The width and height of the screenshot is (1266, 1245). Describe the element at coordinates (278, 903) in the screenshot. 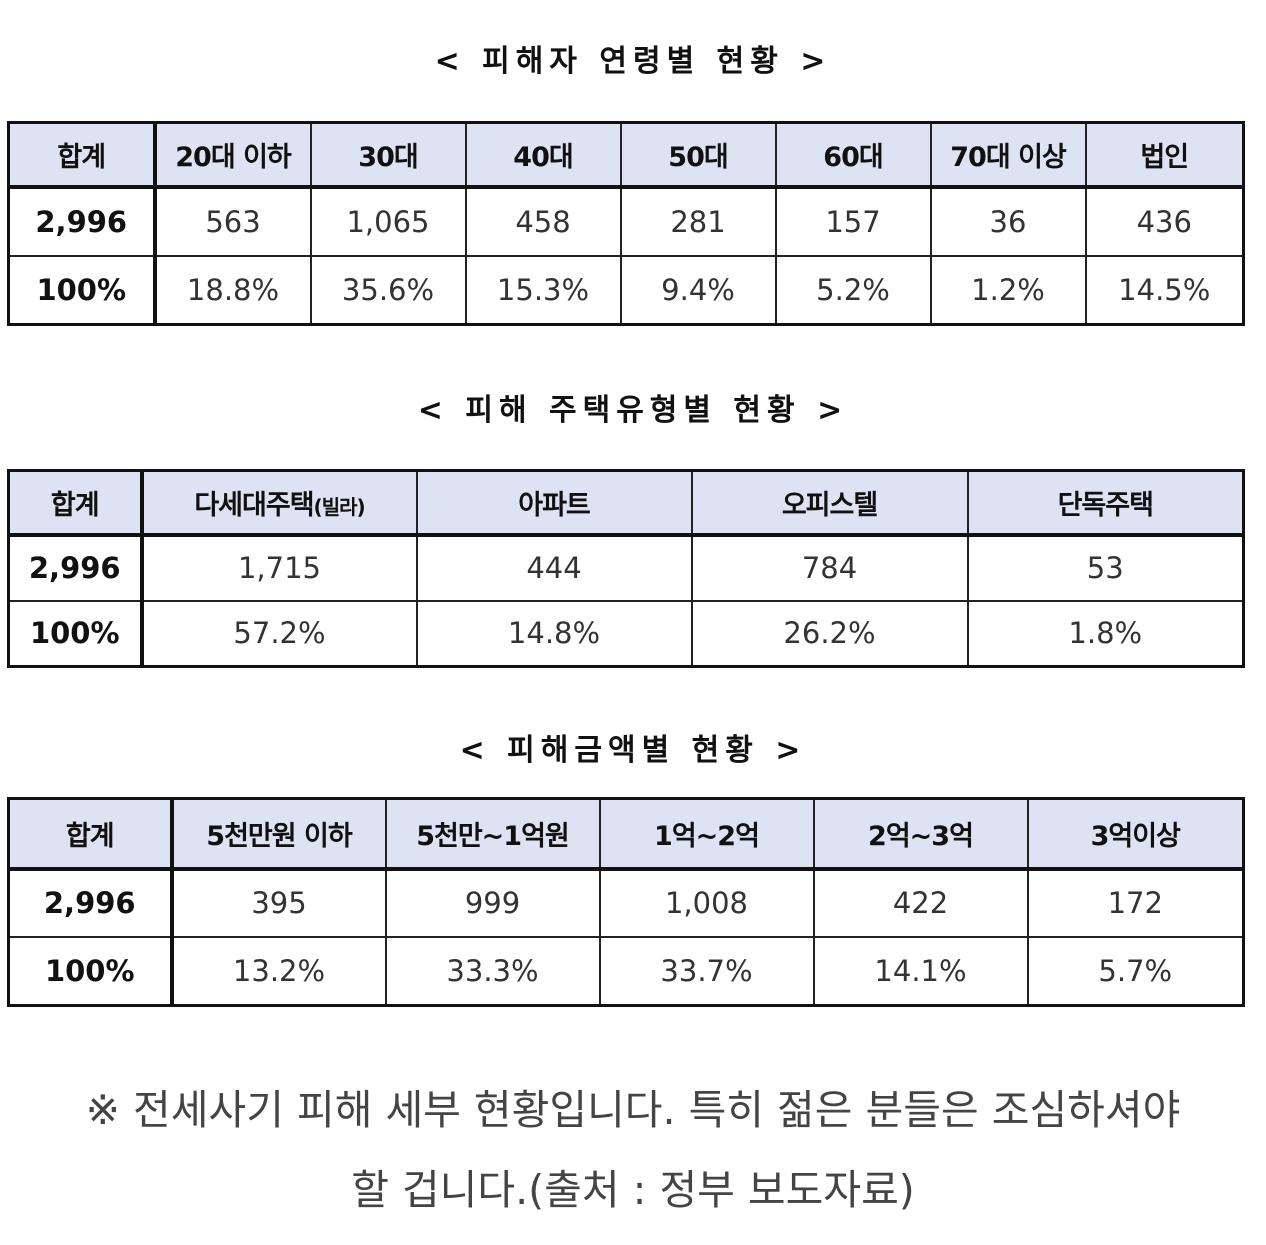

I see `amount-count-cell: 395` at that location.